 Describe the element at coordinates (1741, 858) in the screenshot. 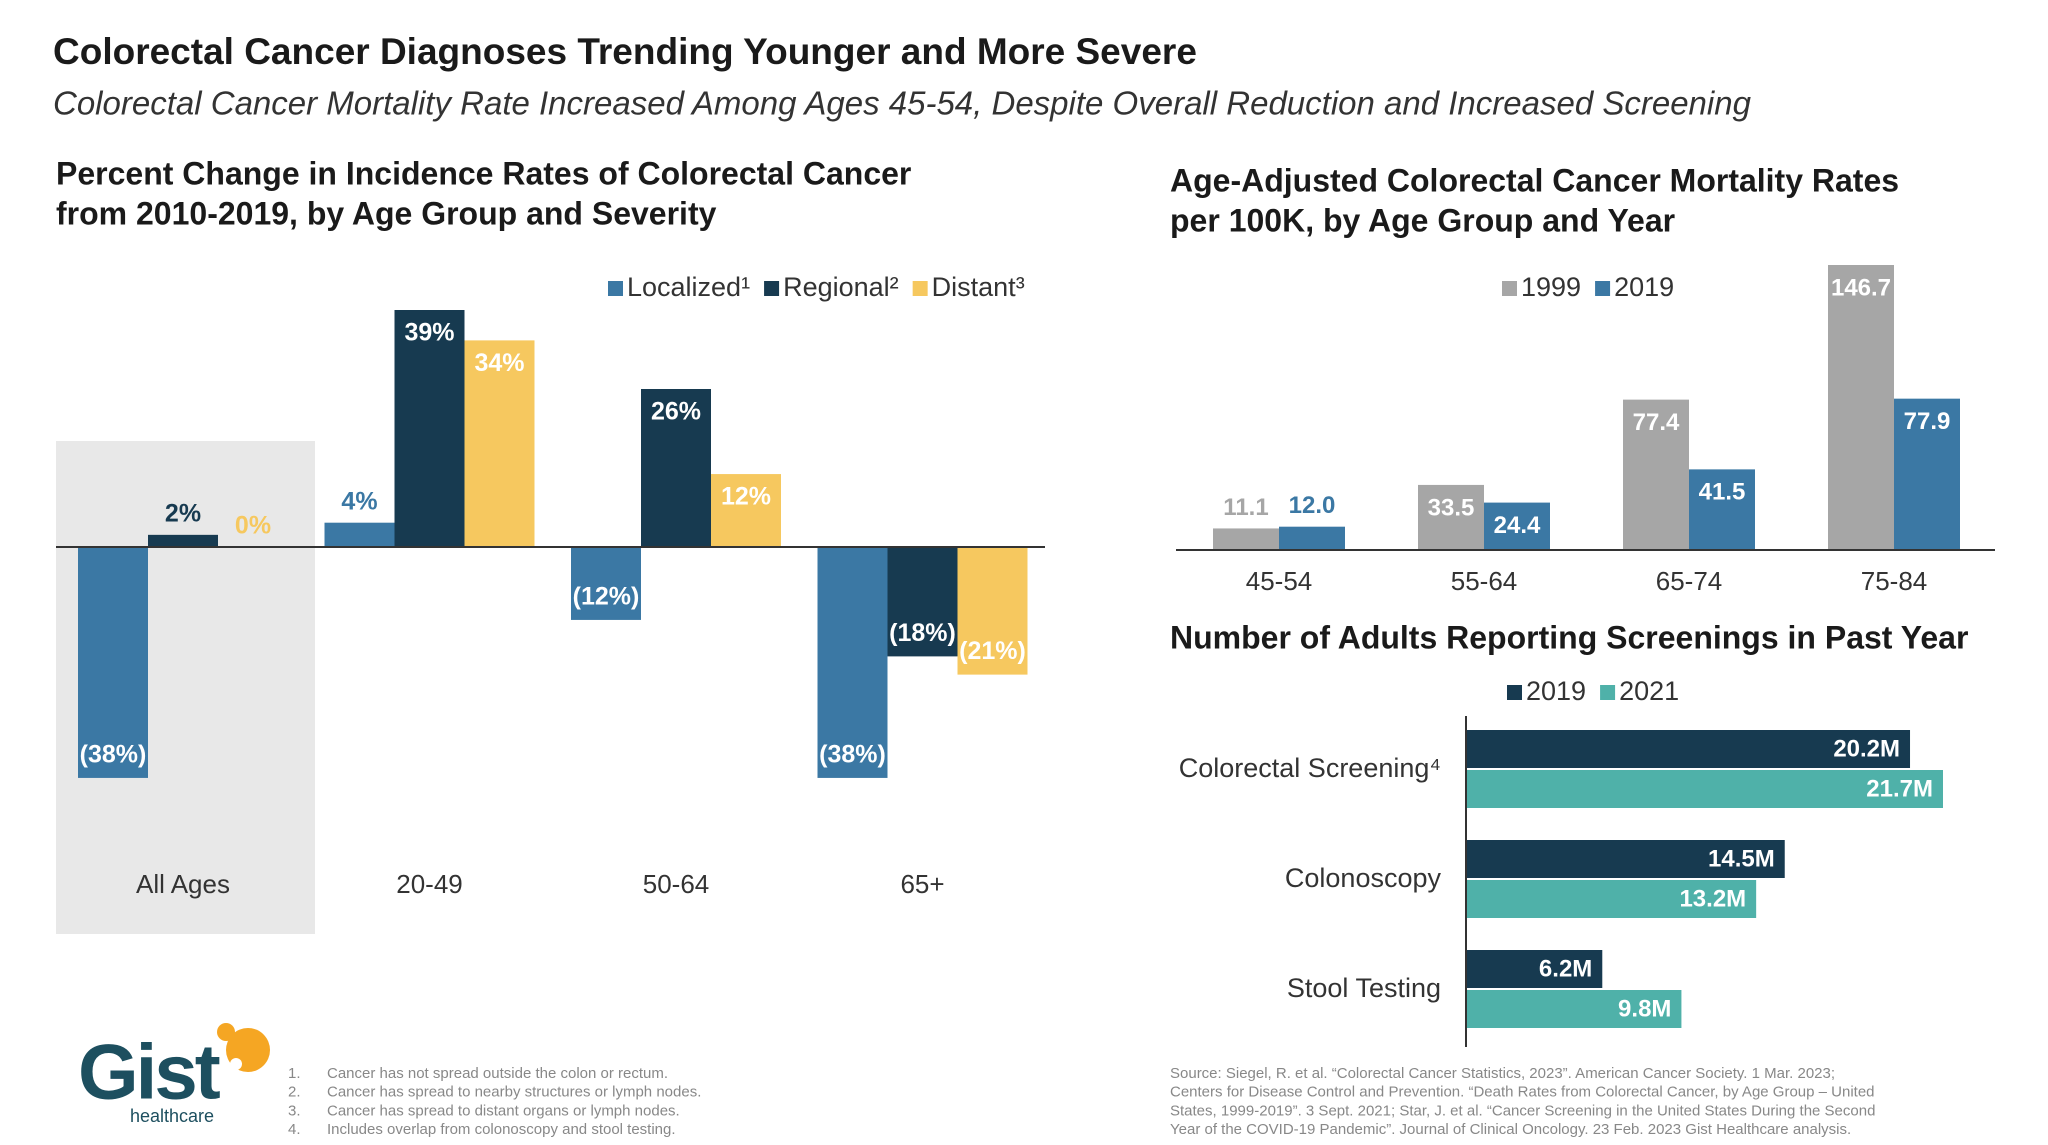

I see `value-label: 14.5M` at that location.